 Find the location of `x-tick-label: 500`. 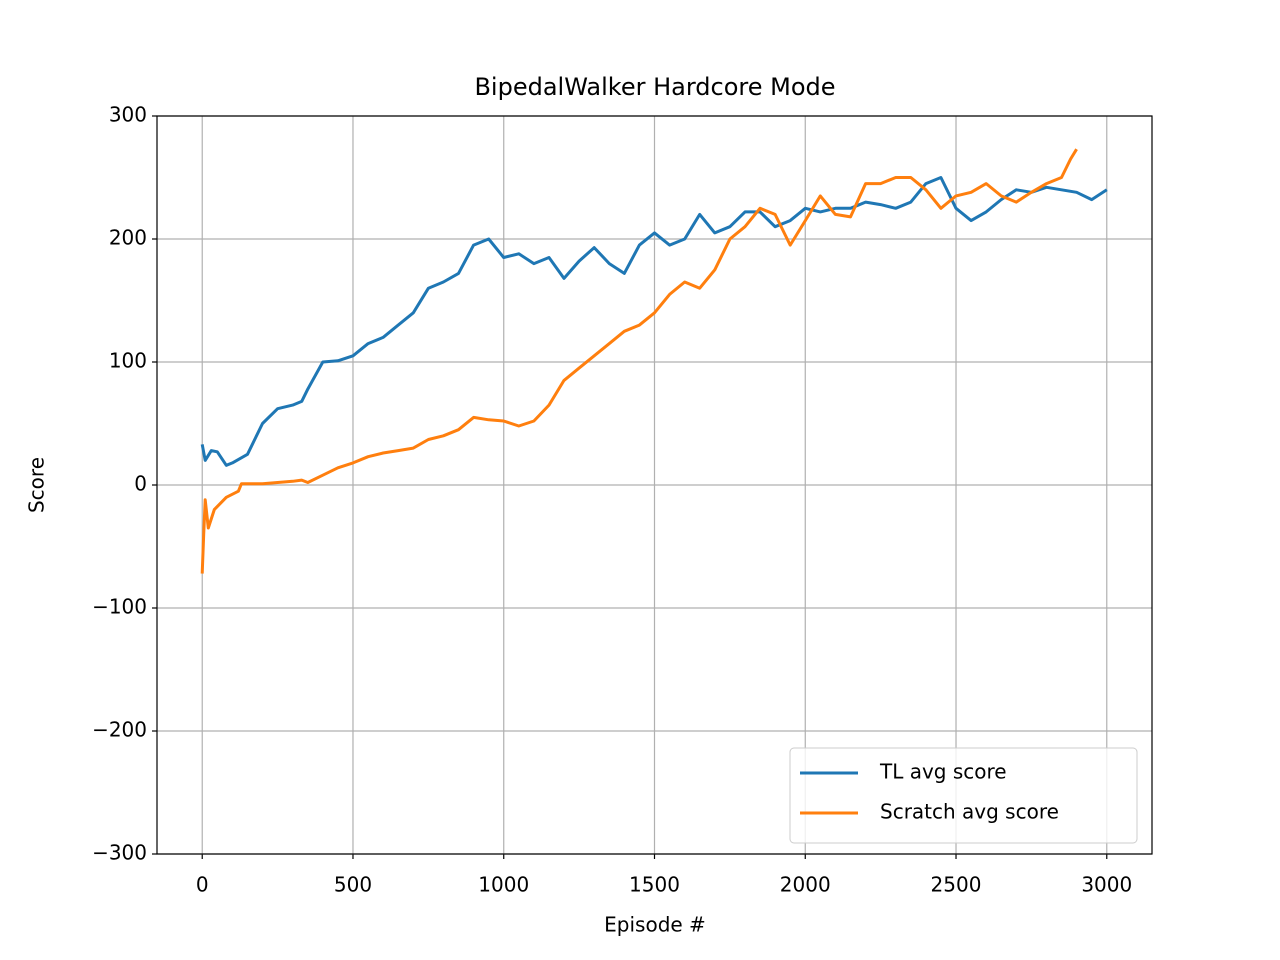

x-tick-label: 500 is located at coordinates (353, 885).